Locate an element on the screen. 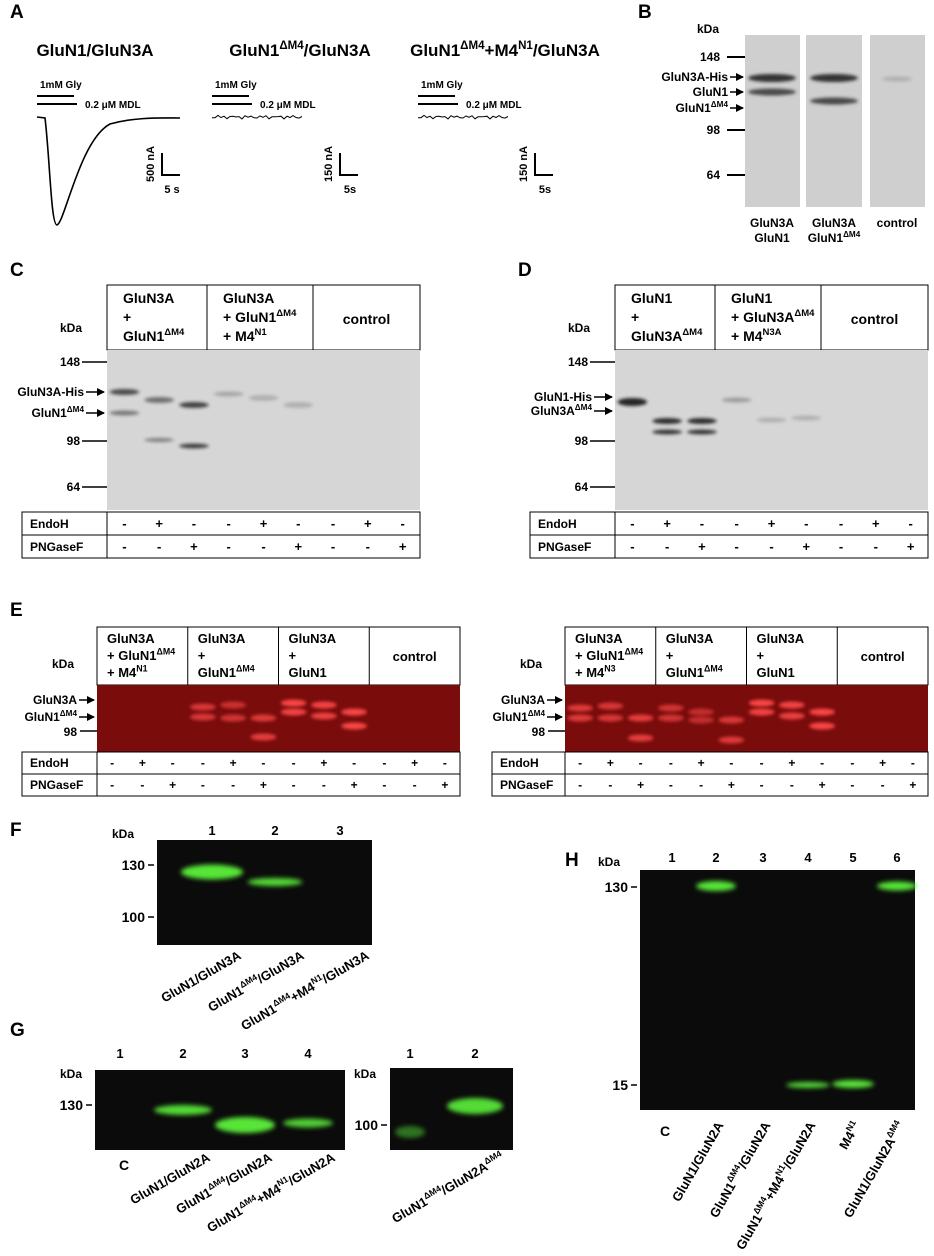 The height and width of the screenshot is (1256, 934). mdl-label: 0.2 μM MDL is located at coordinates (113, 105).